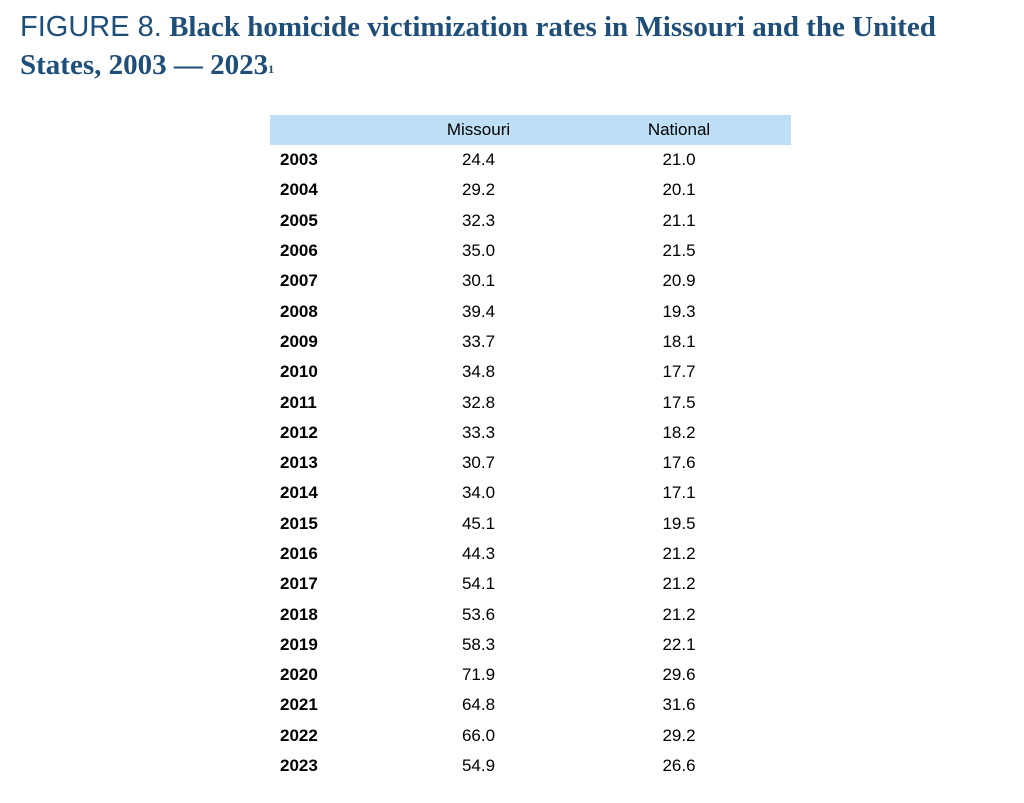  I want to click on table-row: 2004 29.2 20.1, so click(530, 190).